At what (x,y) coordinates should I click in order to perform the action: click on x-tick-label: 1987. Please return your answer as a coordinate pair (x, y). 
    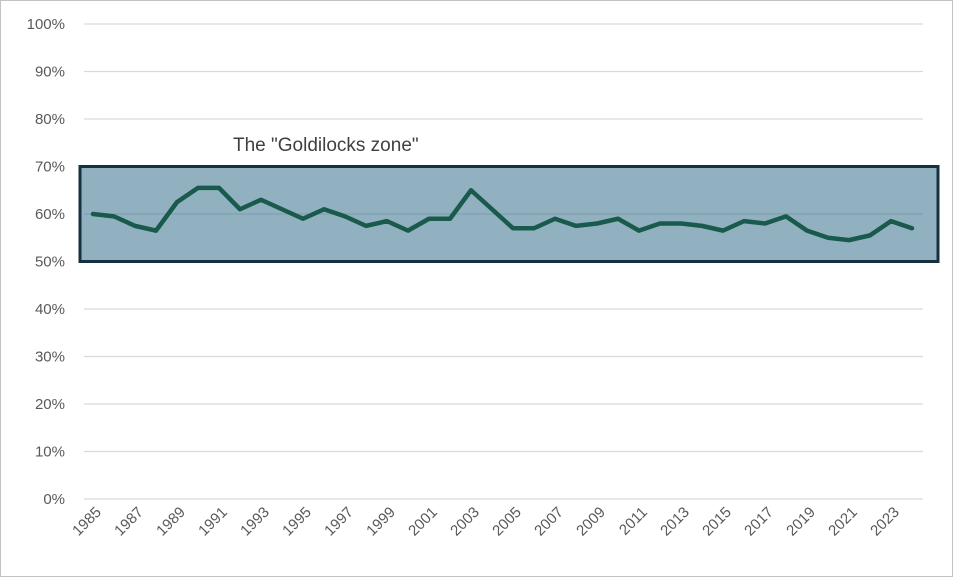
    Looking at the image, I should click on (129, 522).